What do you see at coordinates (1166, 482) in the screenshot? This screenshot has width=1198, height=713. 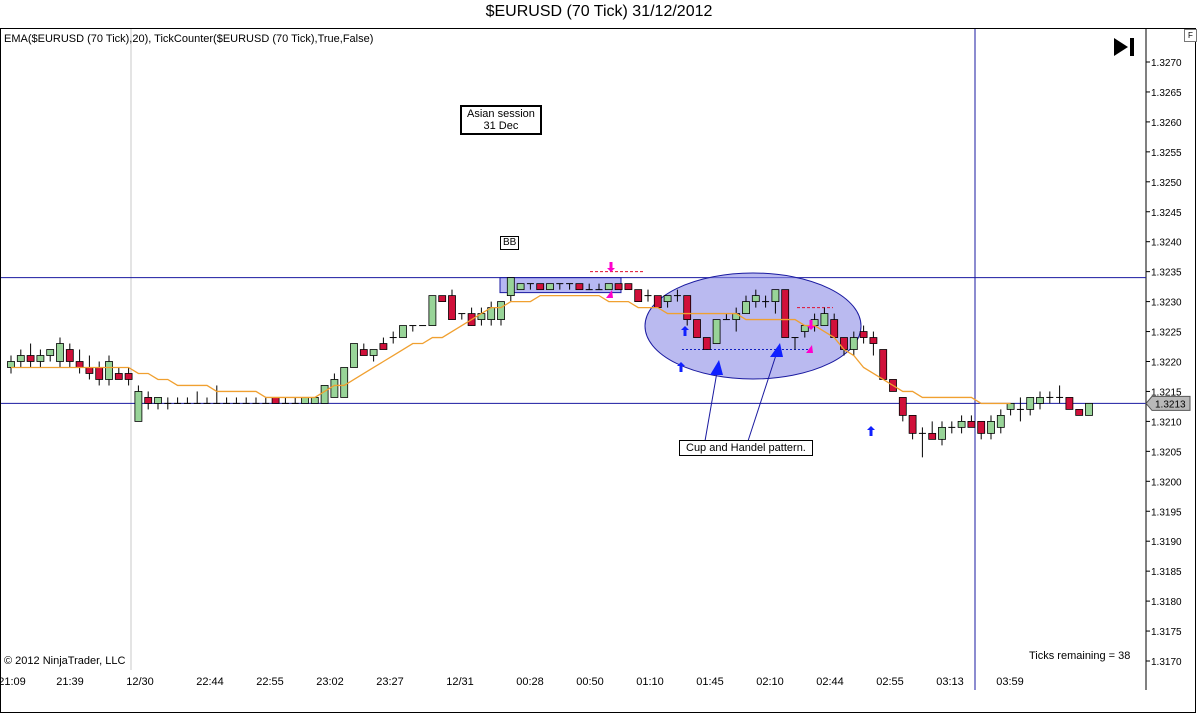 I see `y-tick-label: 1.3200` at bounding box center [1166, 482].